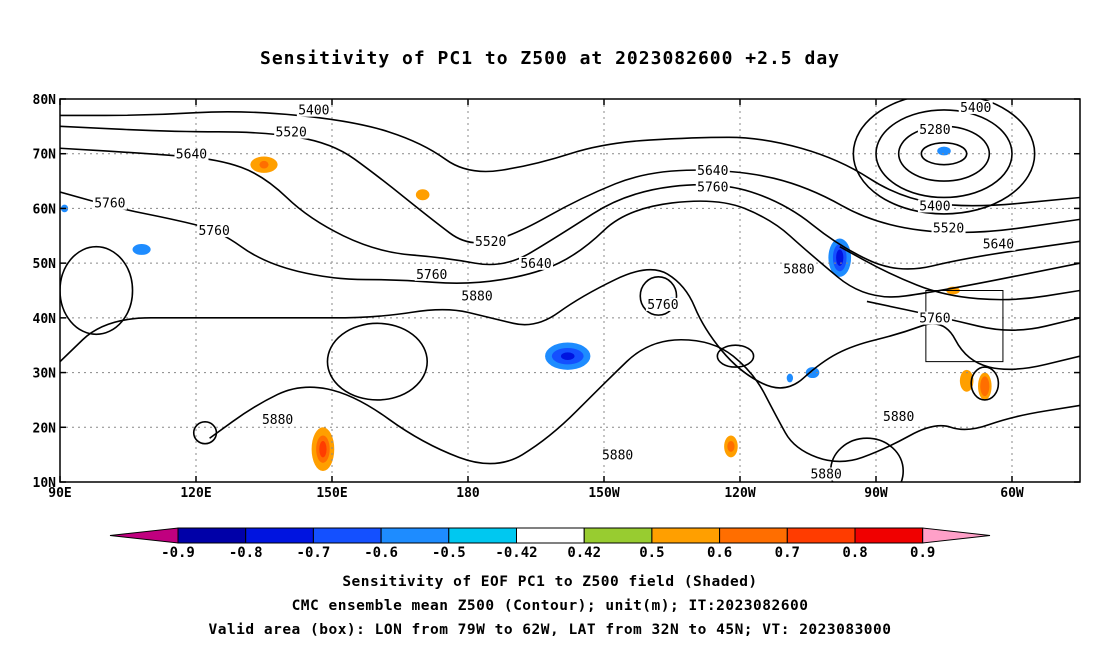  What do you see at coordinates (45, 155) in the screenshot?
I see `y-tick-label: 70N` at bounding box center [45, 155].